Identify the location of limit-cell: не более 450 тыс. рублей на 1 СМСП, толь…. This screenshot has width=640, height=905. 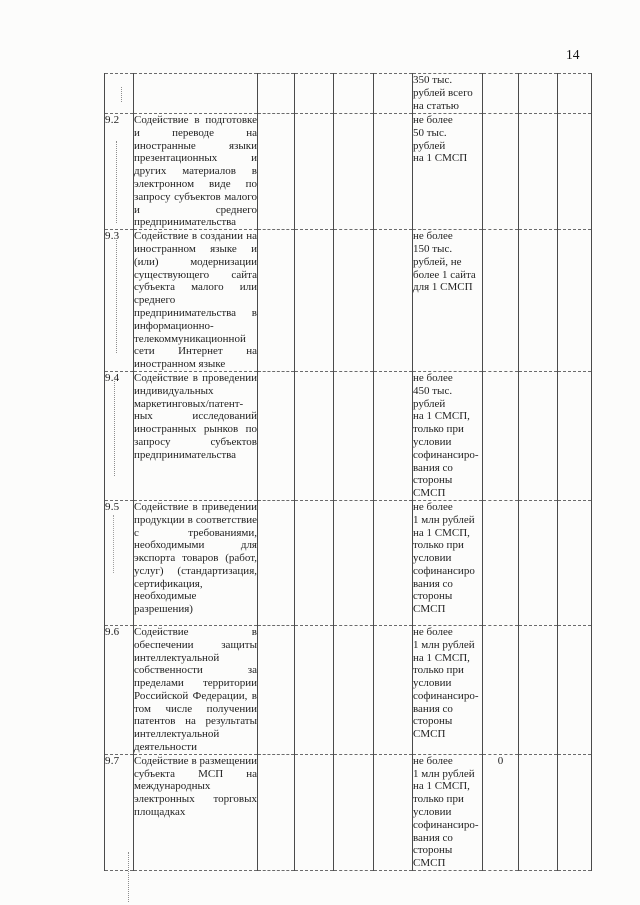
(447, 435).